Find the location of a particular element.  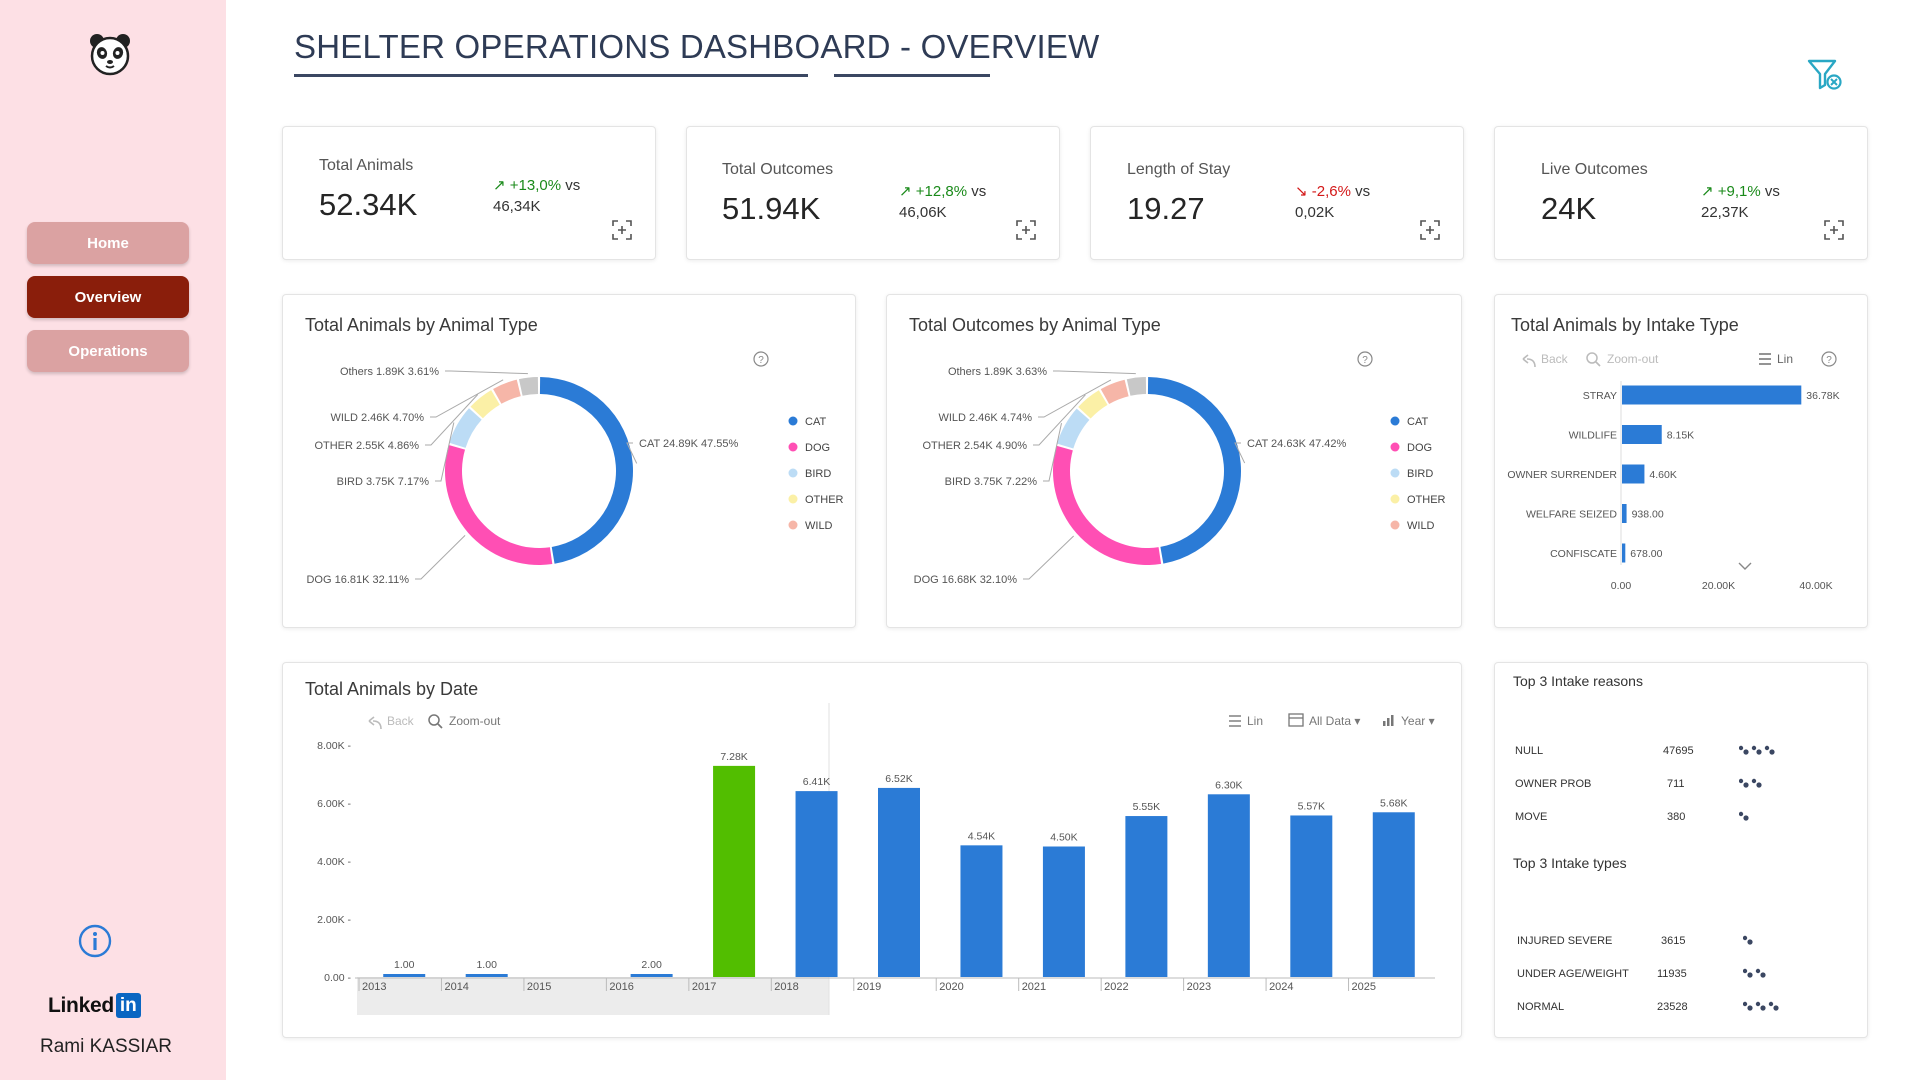

data-label: 7.28K is located at coordinates (733, 757).